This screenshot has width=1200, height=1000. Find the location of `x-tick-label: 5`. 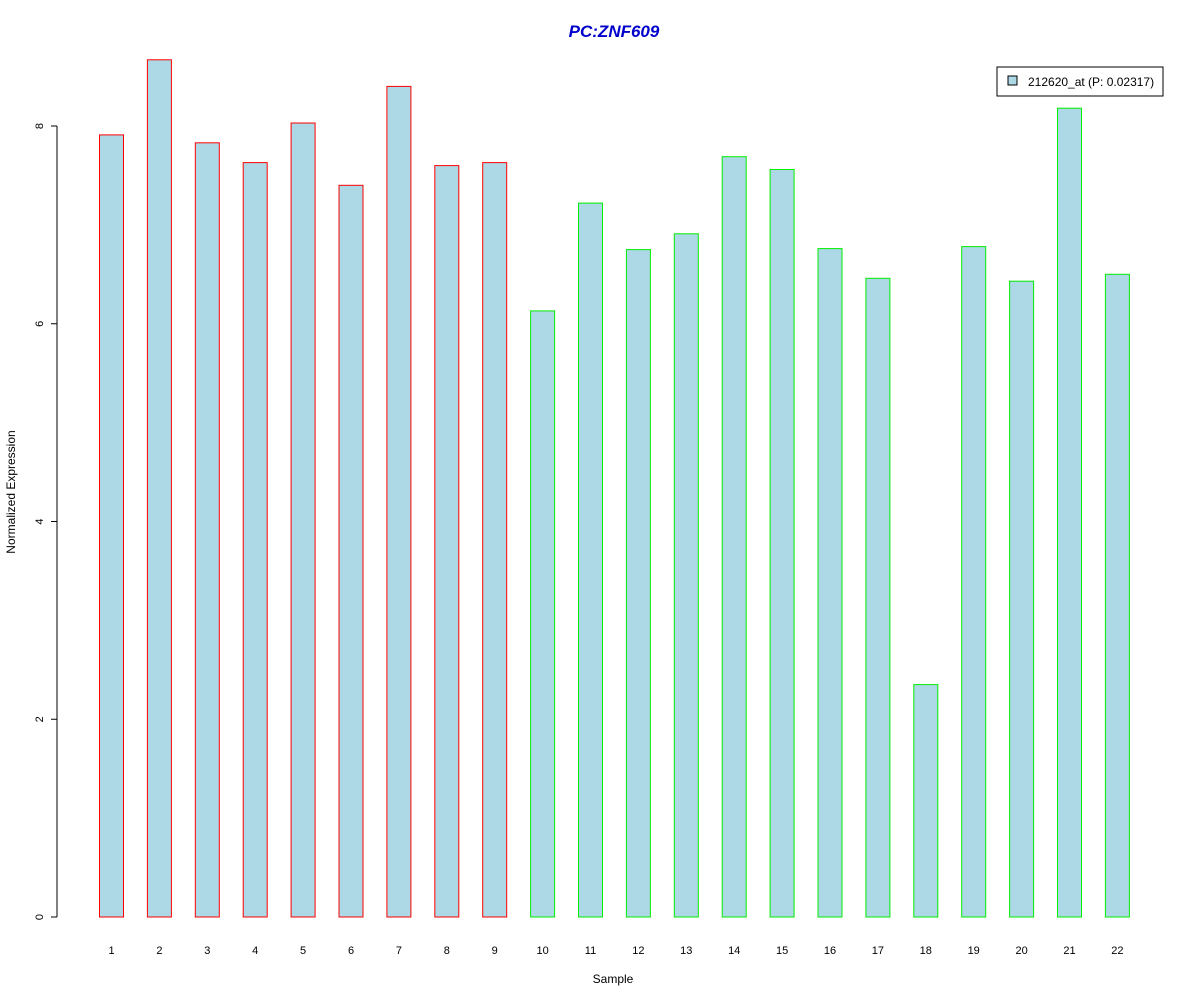

x-tick-label: 5 is located at coordinates (303, 951).